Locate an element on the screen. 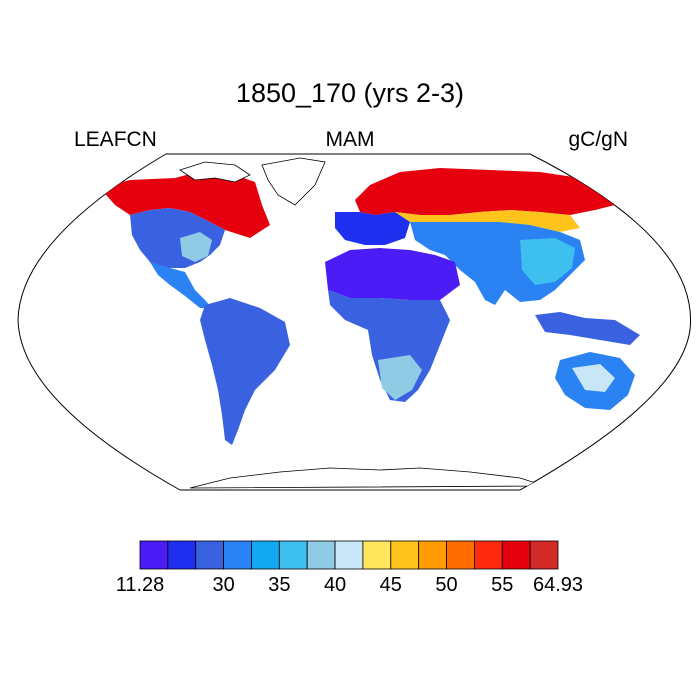  region-china is located at coordinates (547, 261).